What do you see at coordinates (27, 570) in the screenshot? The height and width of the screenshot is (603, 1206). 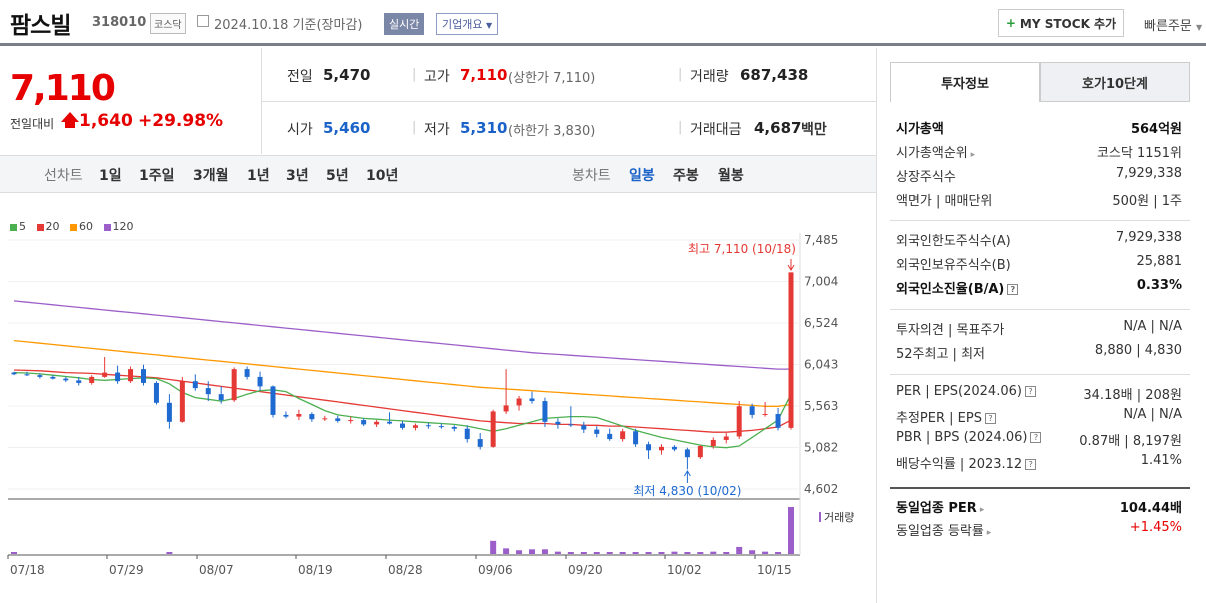 I see `x-tick-label: 07/18` at bounding box center [27, 570].